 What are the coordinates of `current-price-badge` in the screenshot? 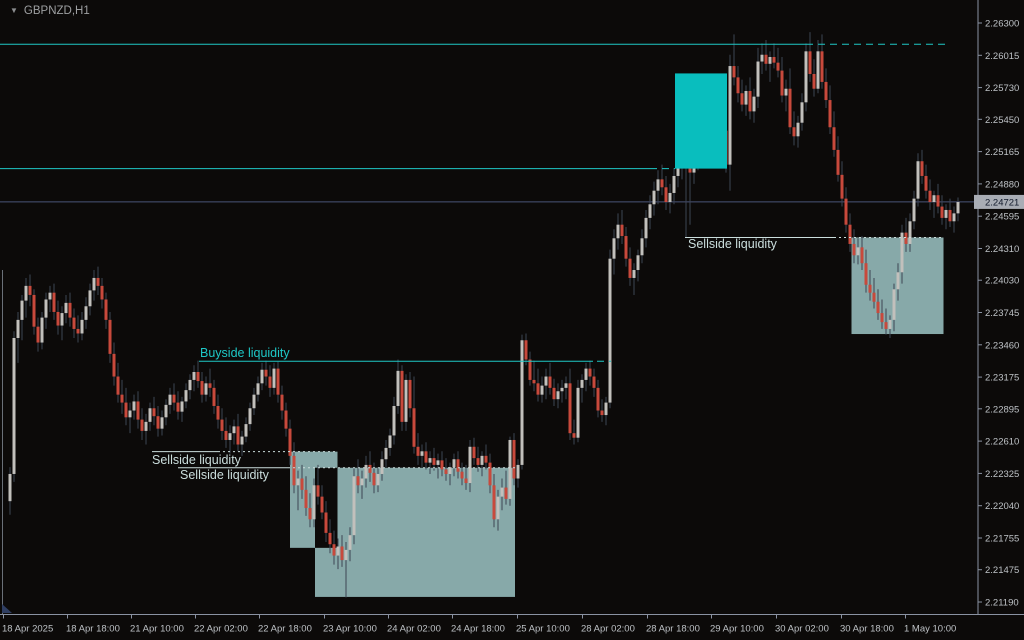 It's located at (999, 201).